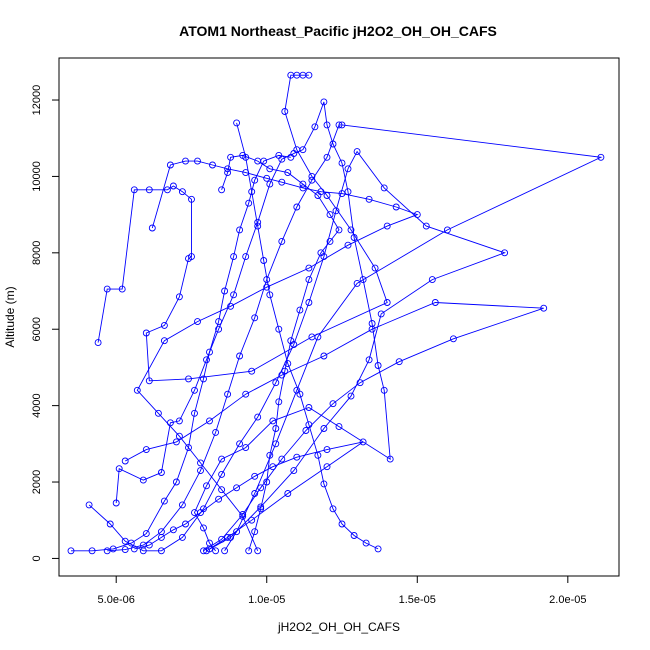 Image resolution: width=650 pixels, height=650 pixels. What do you see at coordinates (338, 627) in the screenshot?
I see `x-axis-label: jH2O2_OH_OH_CAFS` at bounding box center [338, 627].